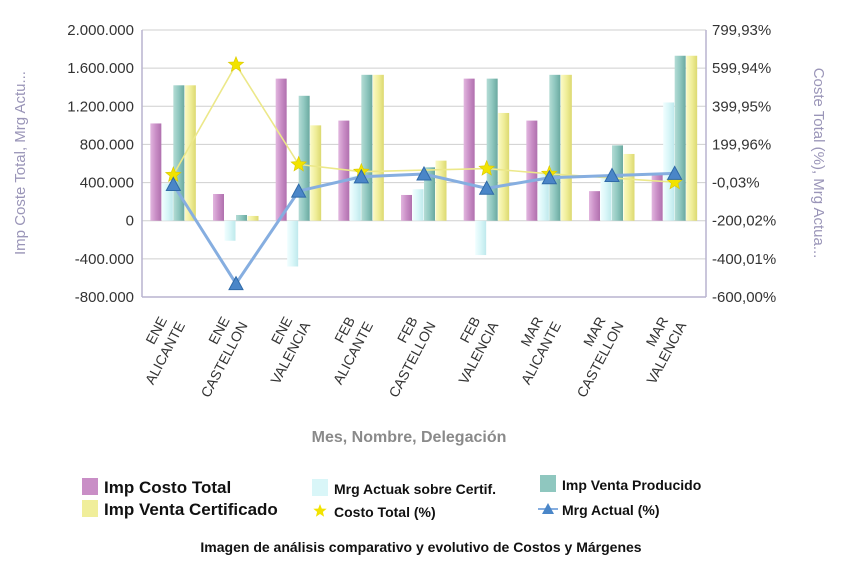 This screenshot has height=572, width=848. I want to click on legend-label: Costo Total (%), so click(385, 512).